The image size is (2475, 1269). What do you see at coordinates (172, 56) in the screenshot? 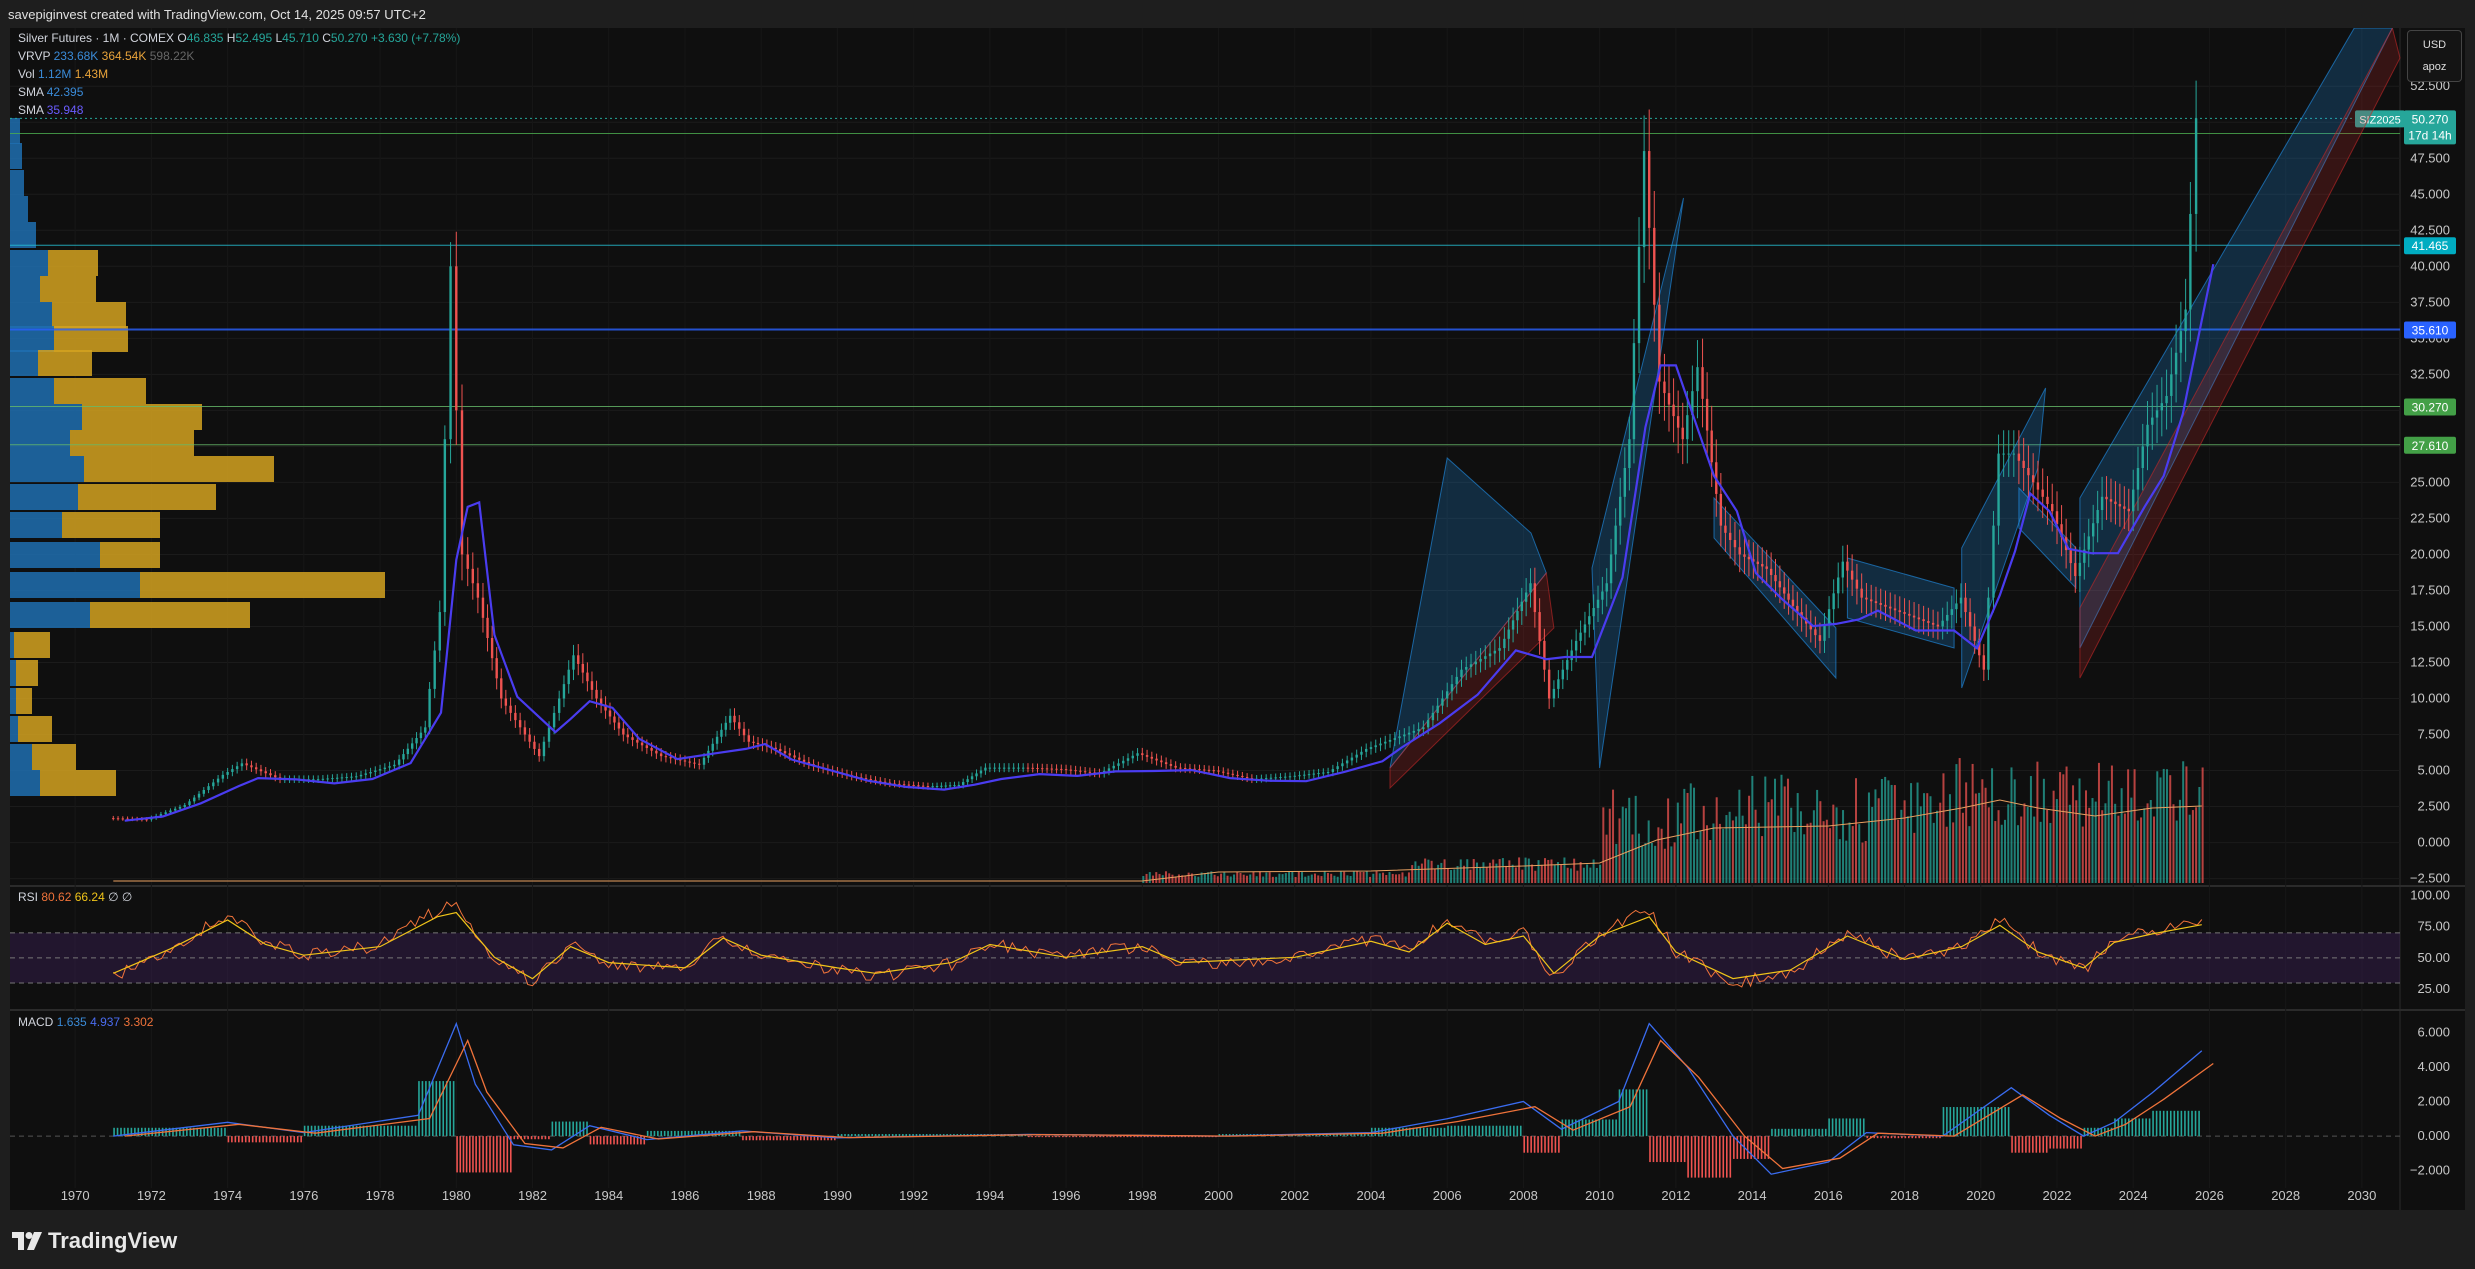
I see `legend-vrvp-v3: 598.22K` at bounding box center [172, 56].